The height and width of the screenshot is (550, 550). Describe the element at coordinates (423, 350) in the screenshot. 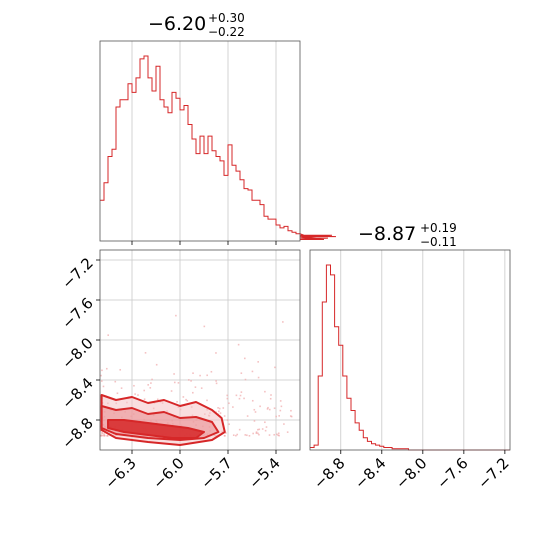

I see `br-grid` at that location.